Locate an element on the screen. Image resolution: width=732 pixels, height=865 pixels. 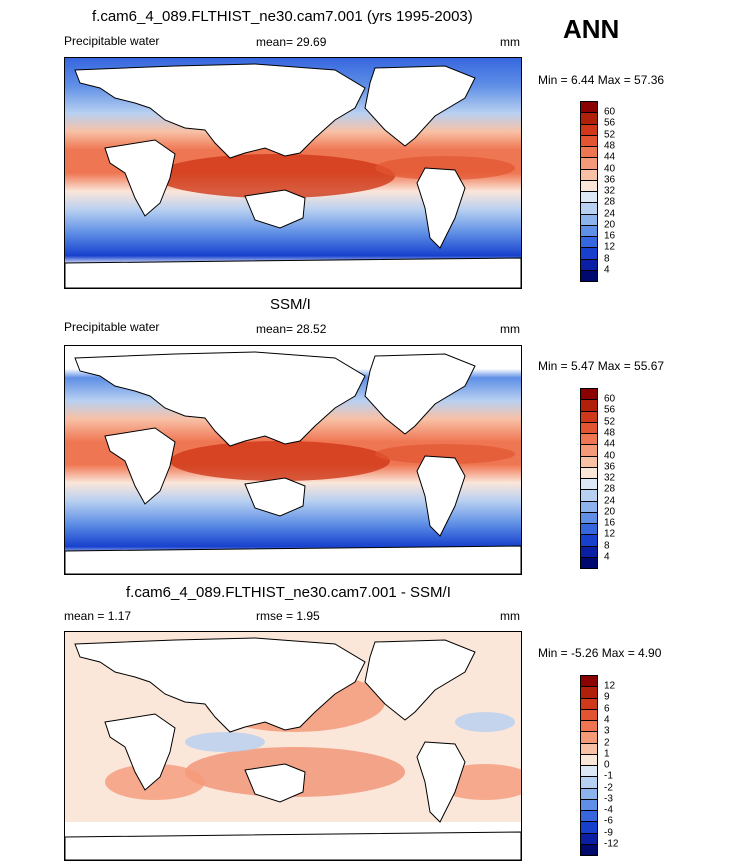
colorbar-obs-label: 44 is located at coordinates (610, 444).